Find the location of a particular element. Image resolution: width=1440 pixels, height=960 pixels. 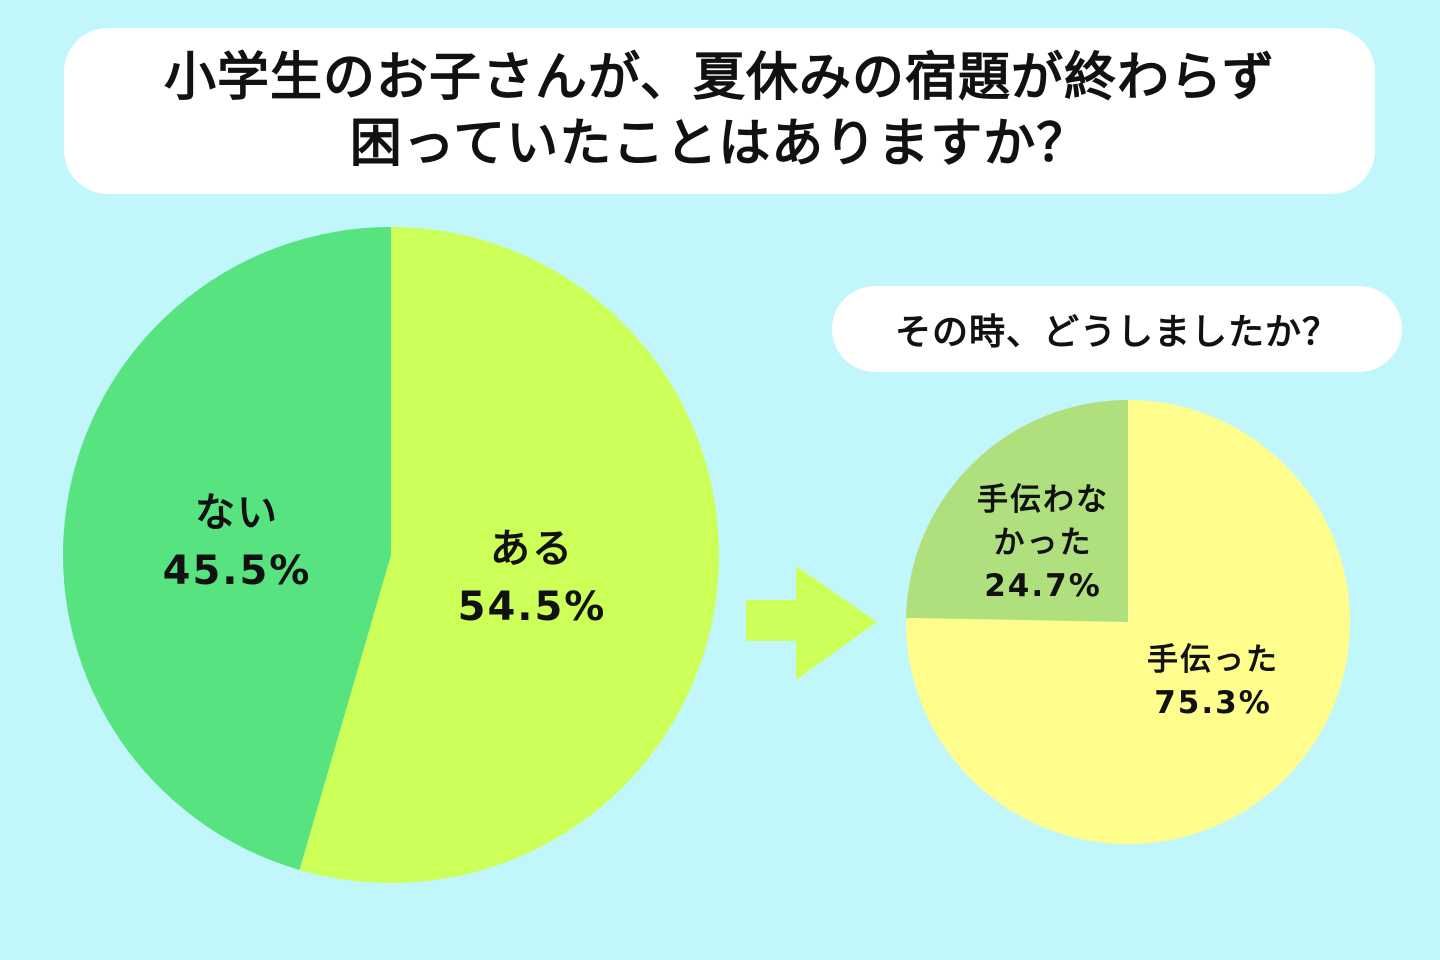

pie-label-tetsudawanakatta-name-1: 手伝わな is located at coordinates (1043, 500).